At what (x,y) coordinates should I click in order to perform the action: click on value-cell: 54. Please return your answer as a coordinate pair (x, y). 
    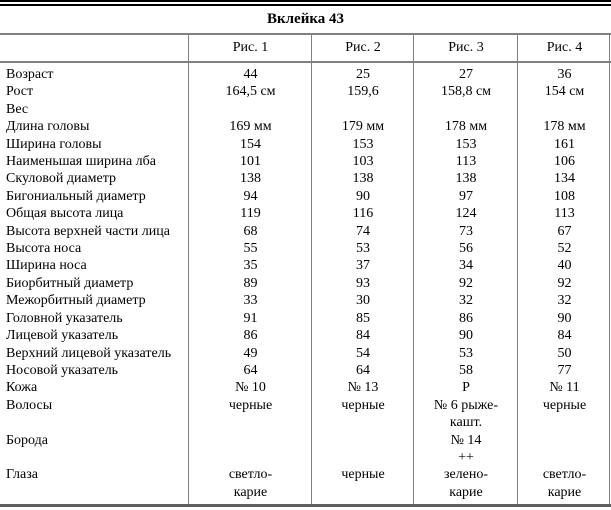
    Looking at the image, I should click on (363, 353).